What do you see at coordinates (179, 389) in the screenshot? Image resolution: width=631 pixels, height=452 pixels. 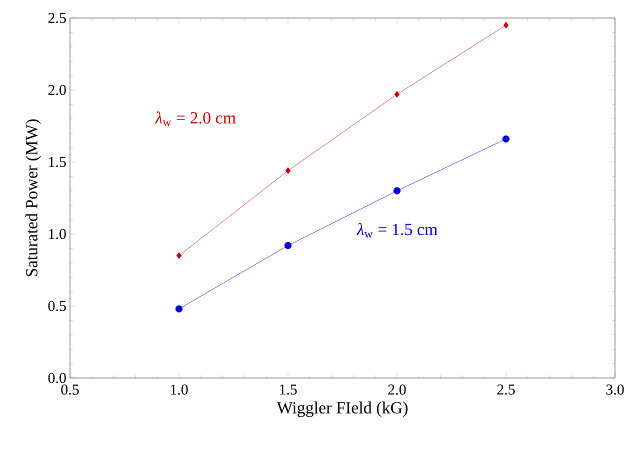 I see `x-tick-label: 1.0` at bounding box center [179, 389].